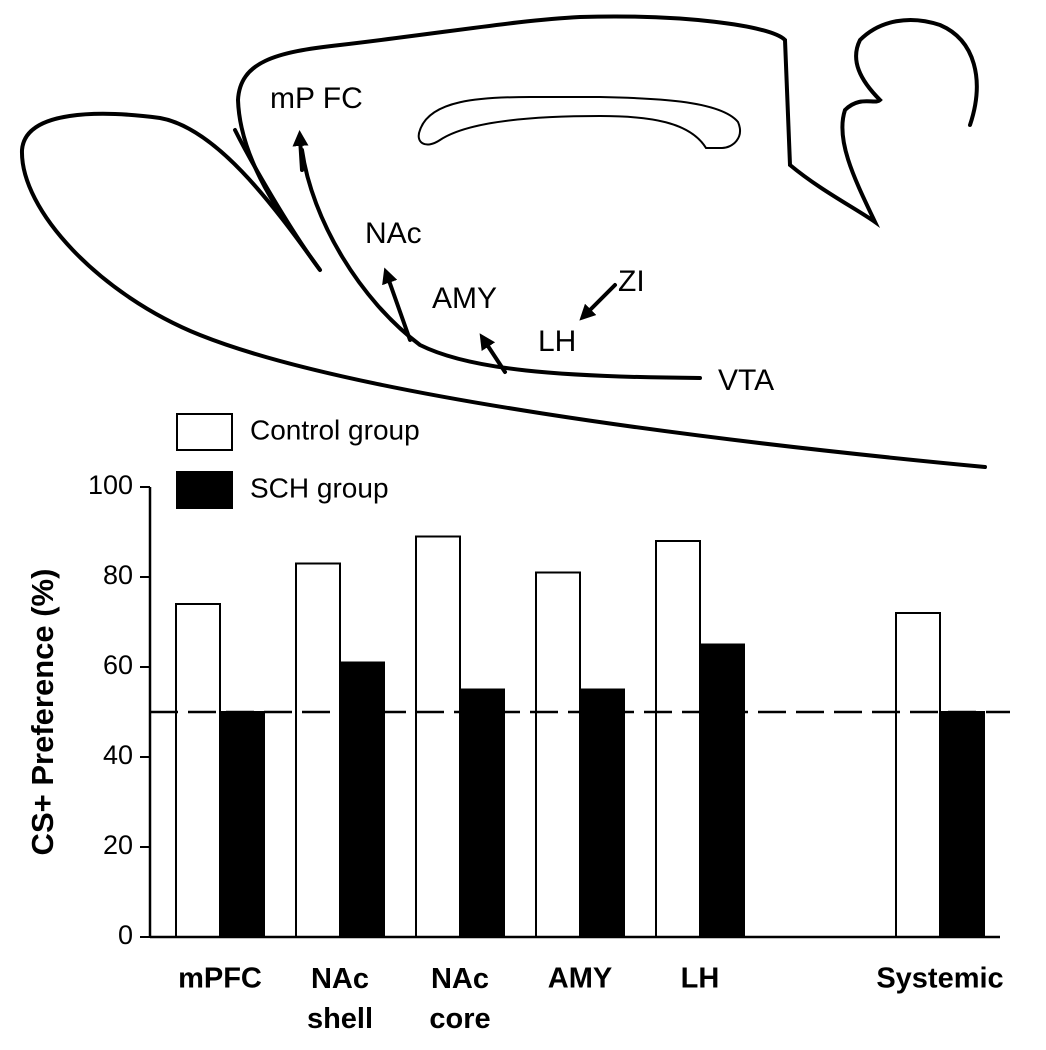  What do you see at coordinates (464, 298) in the screenshot?
I see `region-label: AMY` at bounding box center [464, 298].